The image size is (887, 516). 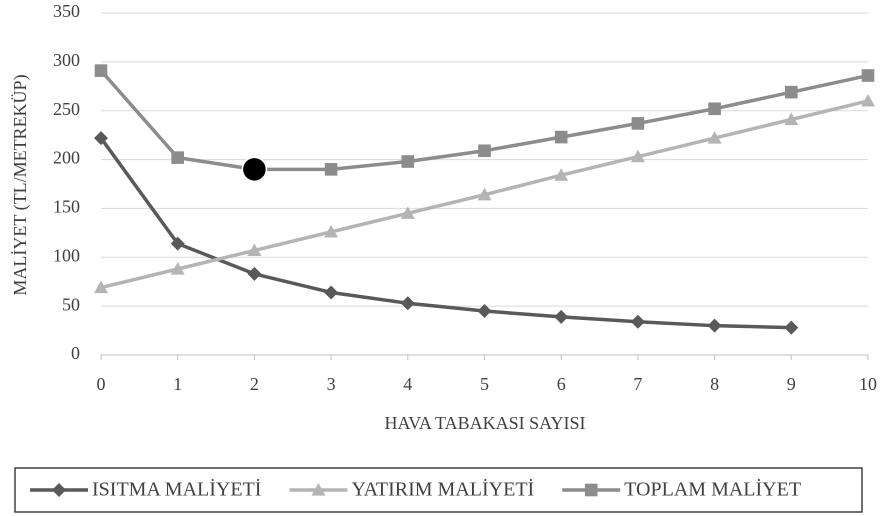 What do you see at coordinates (331, 384) in the screenshot?
I see `x-tick-label: 3` at bounding box center [331, 384].